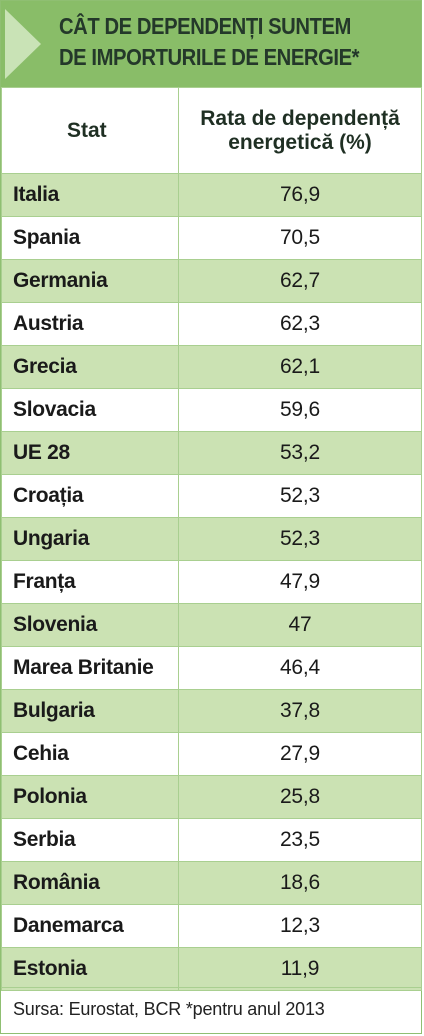  I want to click on dependency-rate-cell: 62,3, so click(300, 324).